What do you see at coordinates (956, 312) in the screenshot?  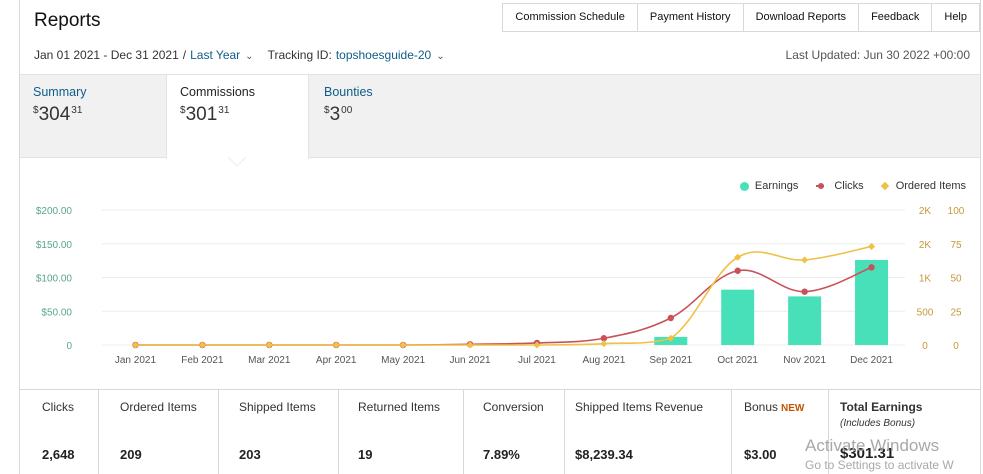 I see `right-axis-2-tick: 25` at bounding box center [956, 312].